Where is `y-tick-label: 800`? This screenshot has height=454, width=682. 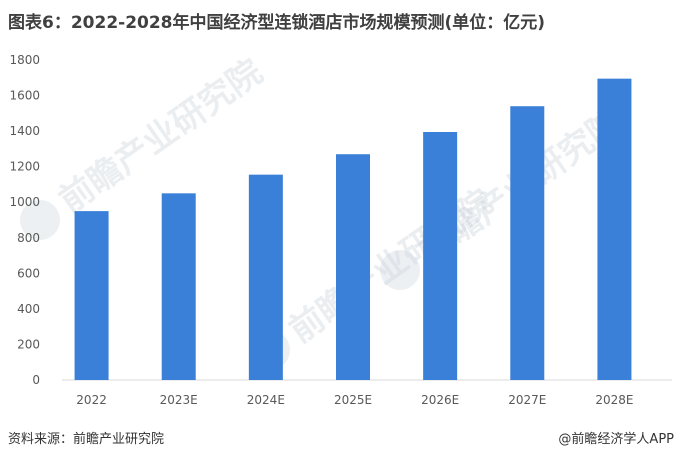
y-tick-label: 800 is located at coordinates (28, 238).